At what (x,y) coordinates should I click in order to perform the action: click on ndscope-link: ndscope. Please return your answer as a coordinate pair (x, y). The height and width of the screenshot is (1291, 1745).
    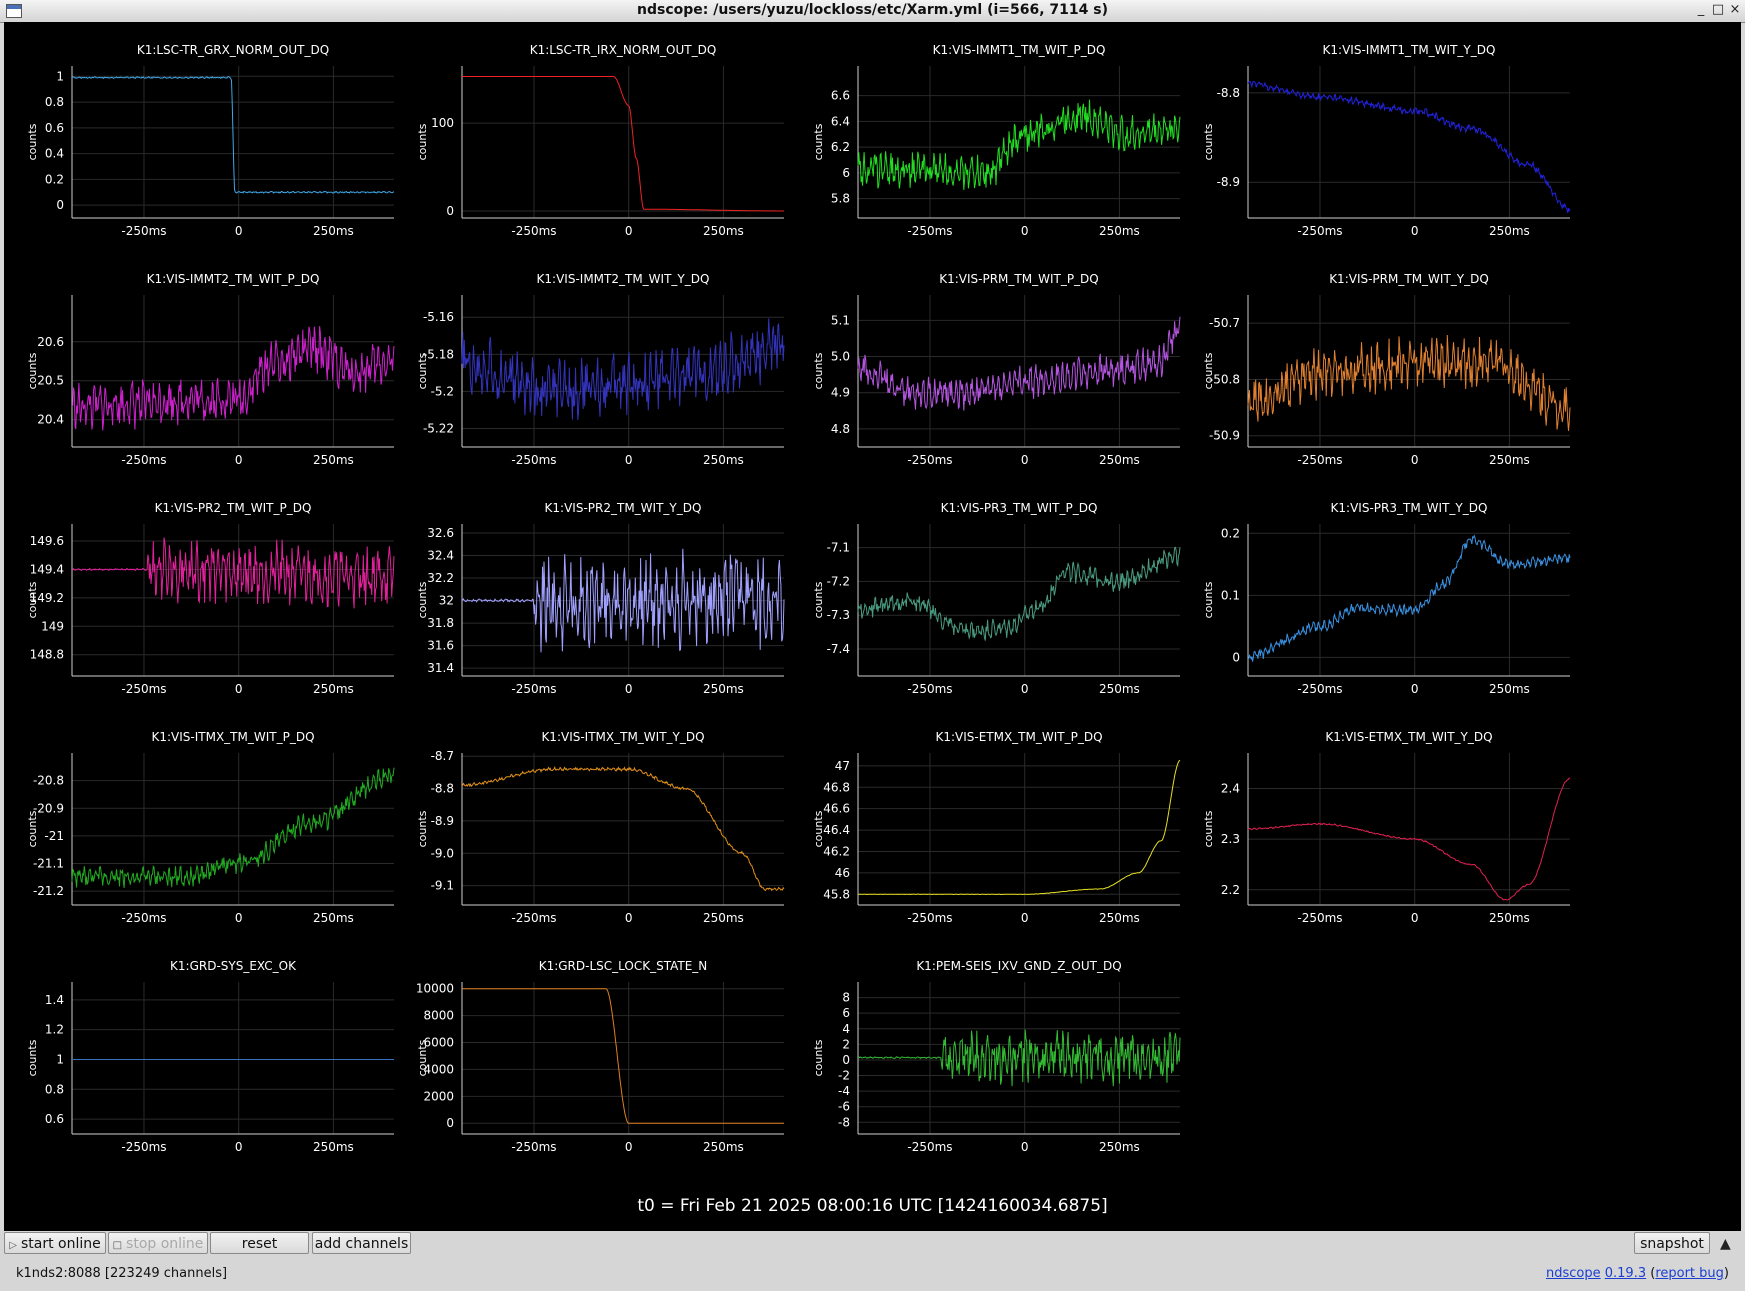
    Looking at the image, I should click on (1573, 1273).